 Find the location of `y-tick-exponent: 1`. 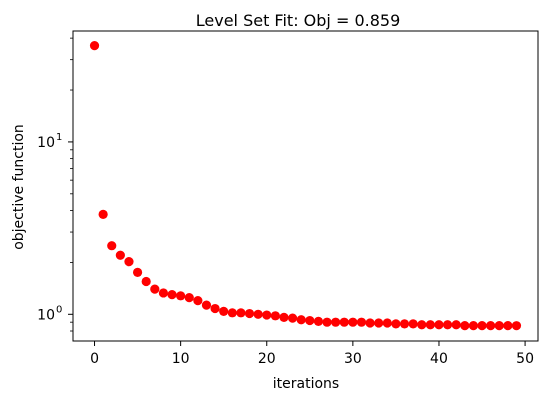

y-tick-exponent: 1 is located at coordinates (59, 137).